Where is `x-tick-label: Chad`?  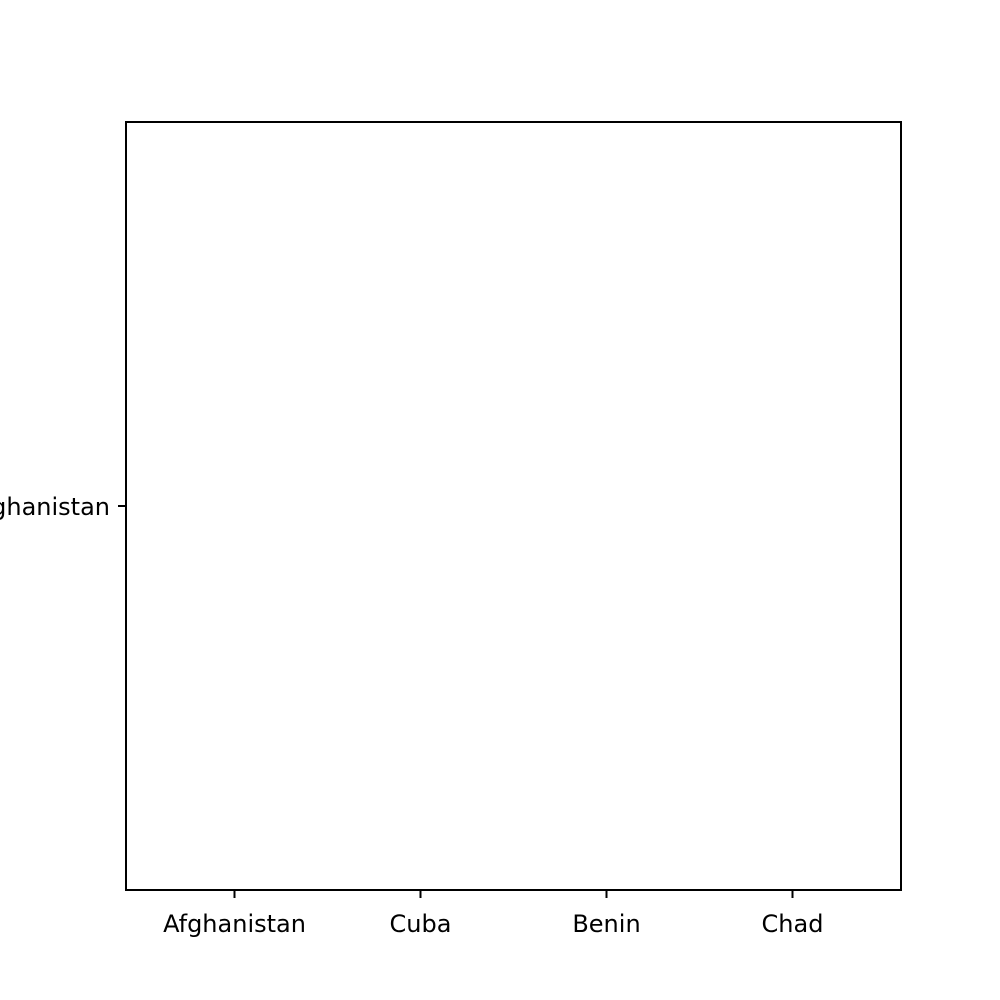 x-tick-label: Chad is located at coordinates (793, 924).